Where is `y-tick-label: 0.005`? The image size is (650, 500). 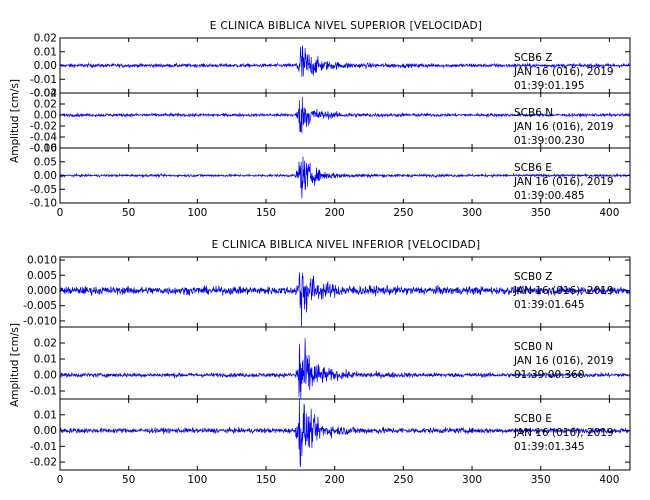 y-tick-label: 0.005 is located at coordinates (42, 276).